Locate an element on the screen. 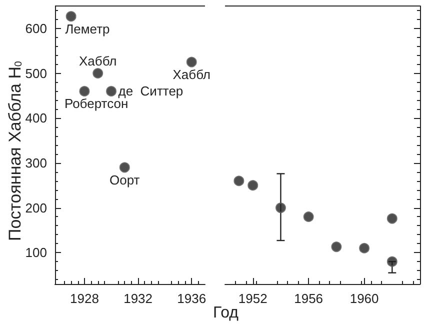 The width and height of the screenshot is (430, 326). x-axis-title: Год is located at coordinates (226, 313).